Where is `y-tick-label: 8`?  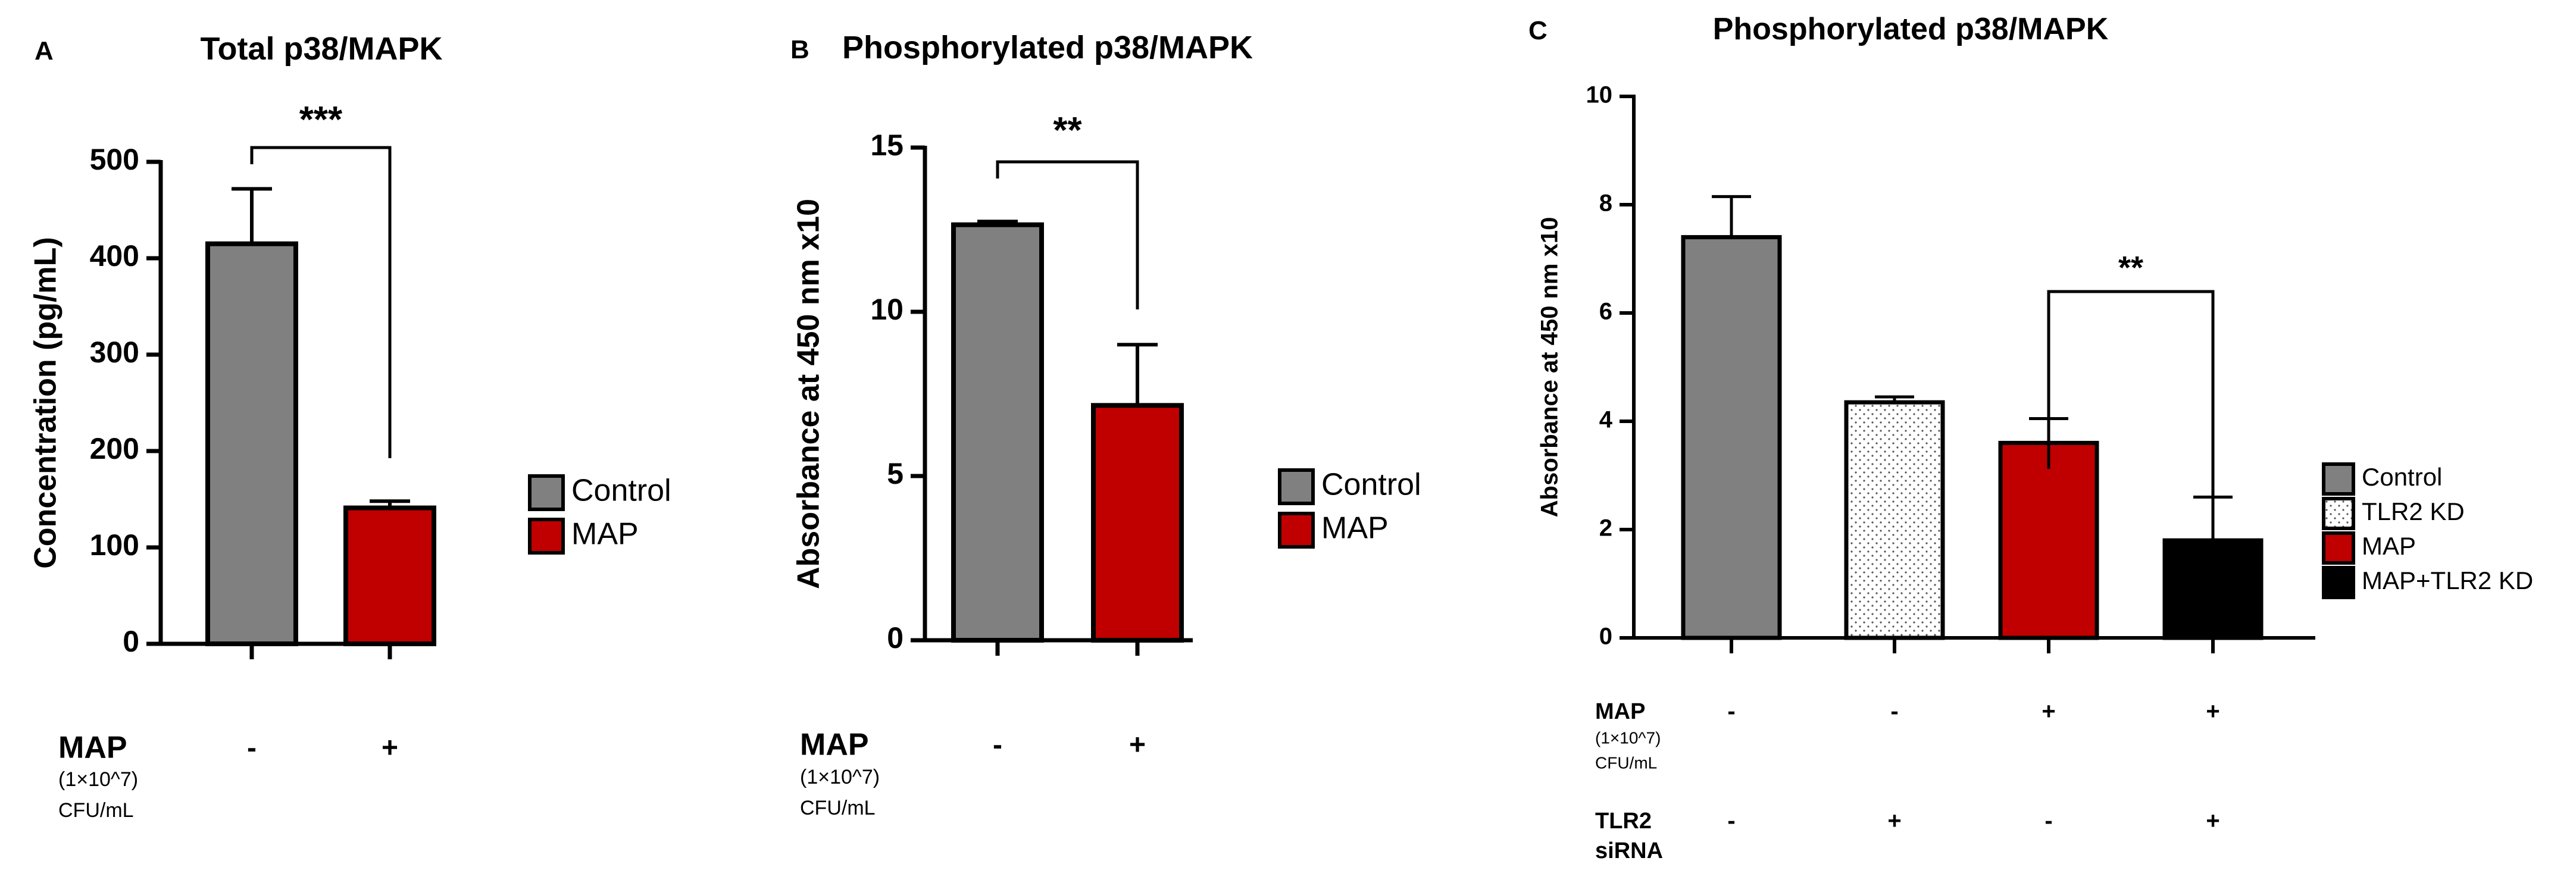
y-tick-label: 8 is located at coordinates (1605, 204).